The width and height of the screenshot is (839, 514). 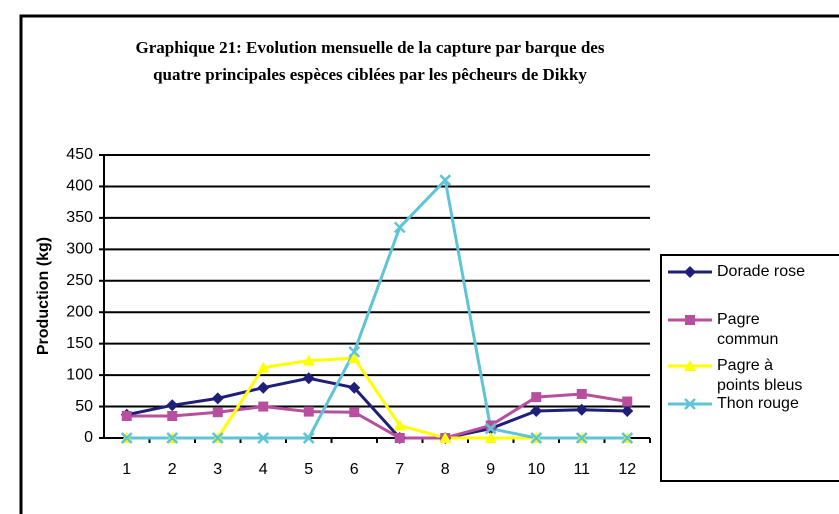 I want to click on y-tick-label: 400, so click(x=79, y=186).